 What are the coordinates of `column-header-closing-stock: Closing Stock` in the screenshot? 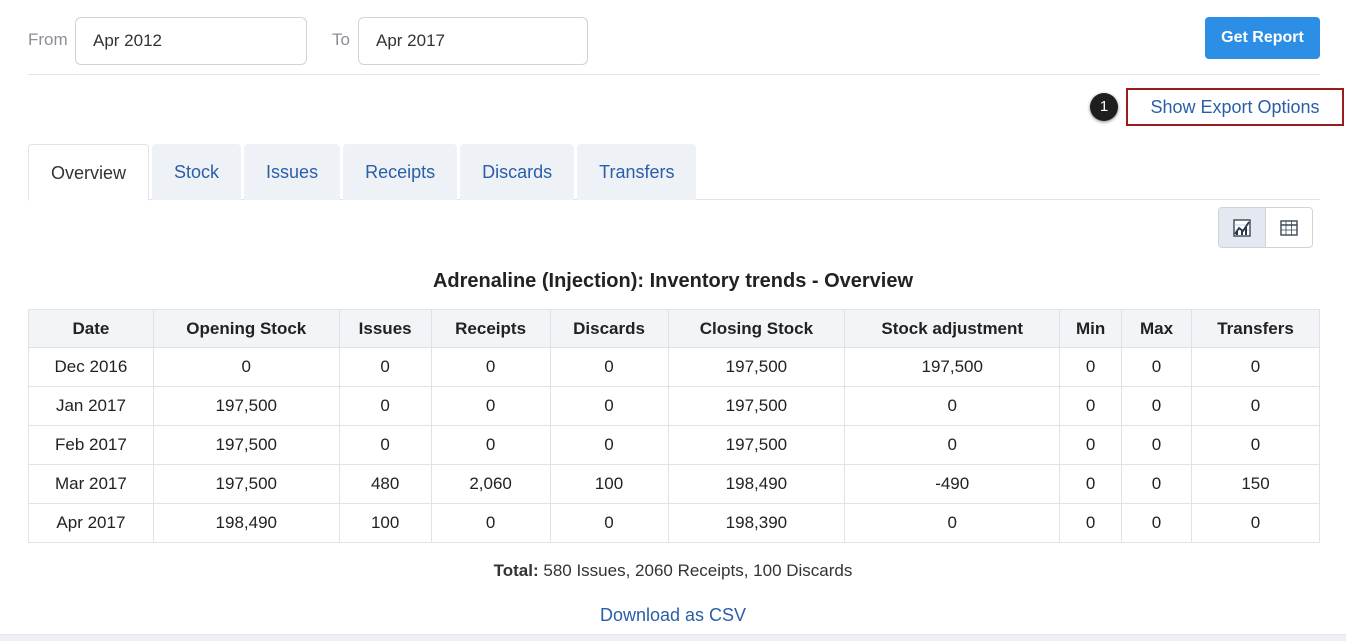 It's located at (756, 328).